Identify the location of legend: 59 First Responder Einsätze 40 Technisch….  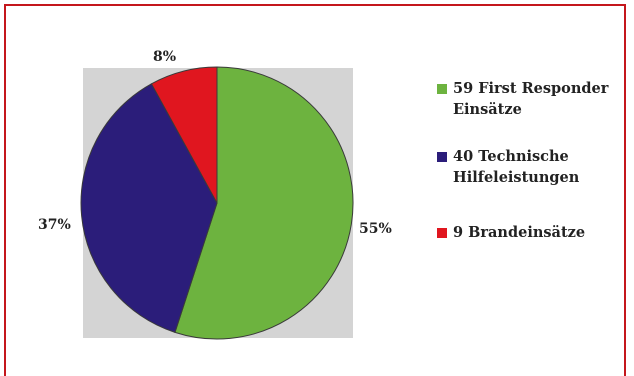
(529, 173).